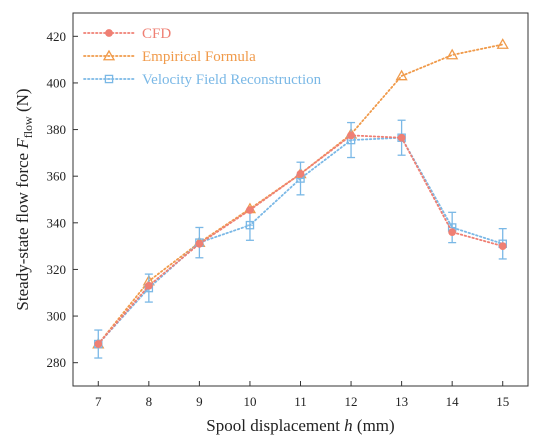 This screenshot has width=550, height=444. I want to click on y-axis-title: Steady-state flow force Fflow (N), so click(24, 199).